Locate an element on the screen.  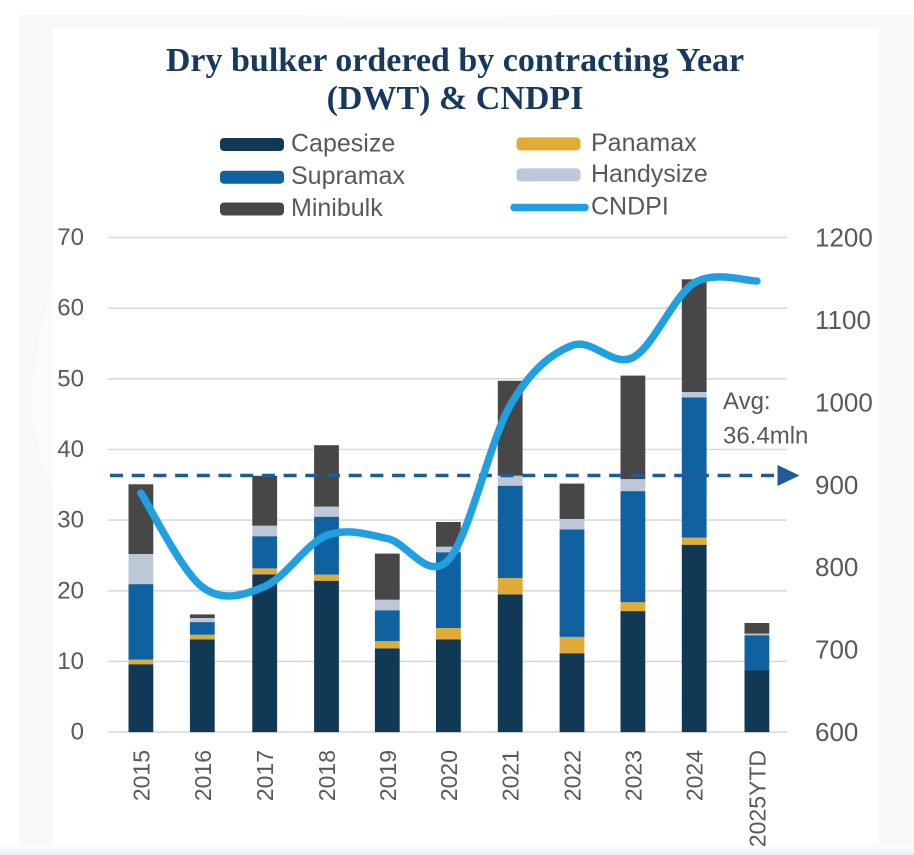
svg-text: 20 is located at coordinates (70, 590).